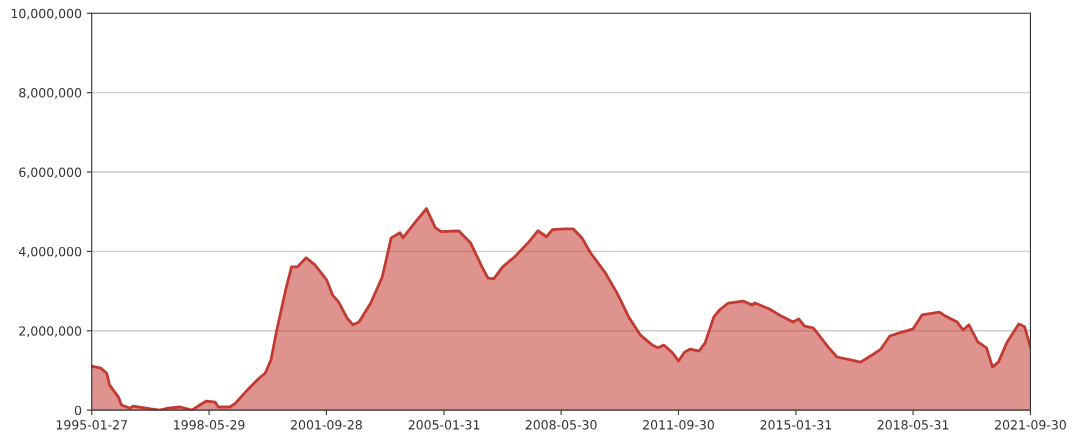 The height and width of the screenshot is (442, 1079). What do you see at coordinates (209, 425) in the screenshot?
I see `x-tick-label: 1998-05-29` at bounding box center [209, 425].